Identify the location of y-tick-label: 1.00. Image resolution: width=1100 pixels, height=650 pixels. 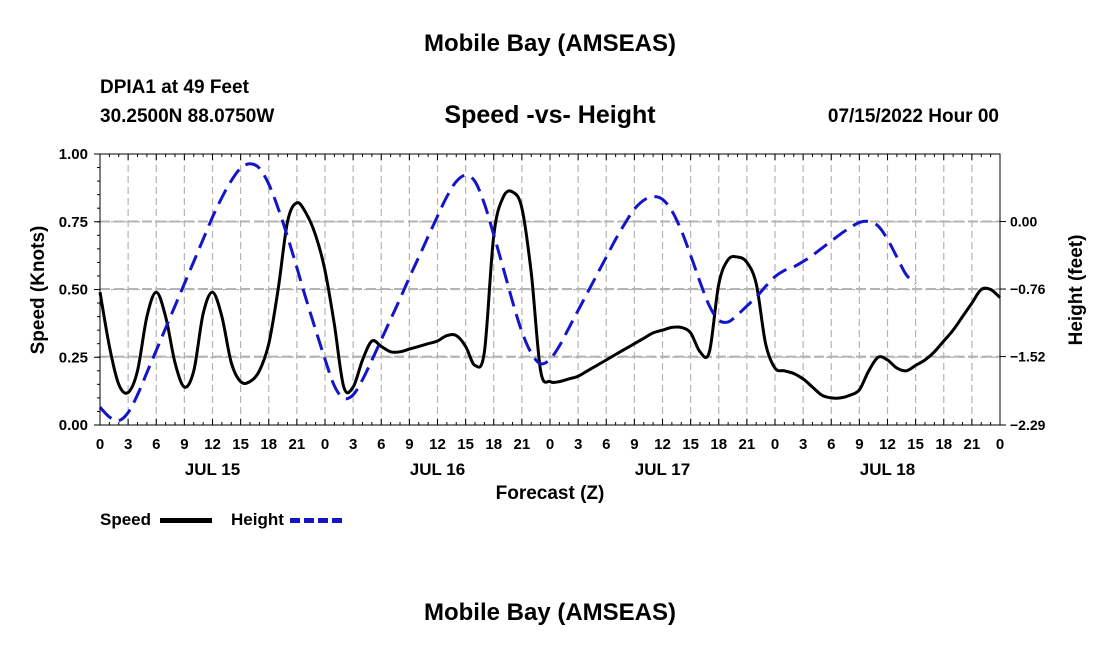
(73, 154).